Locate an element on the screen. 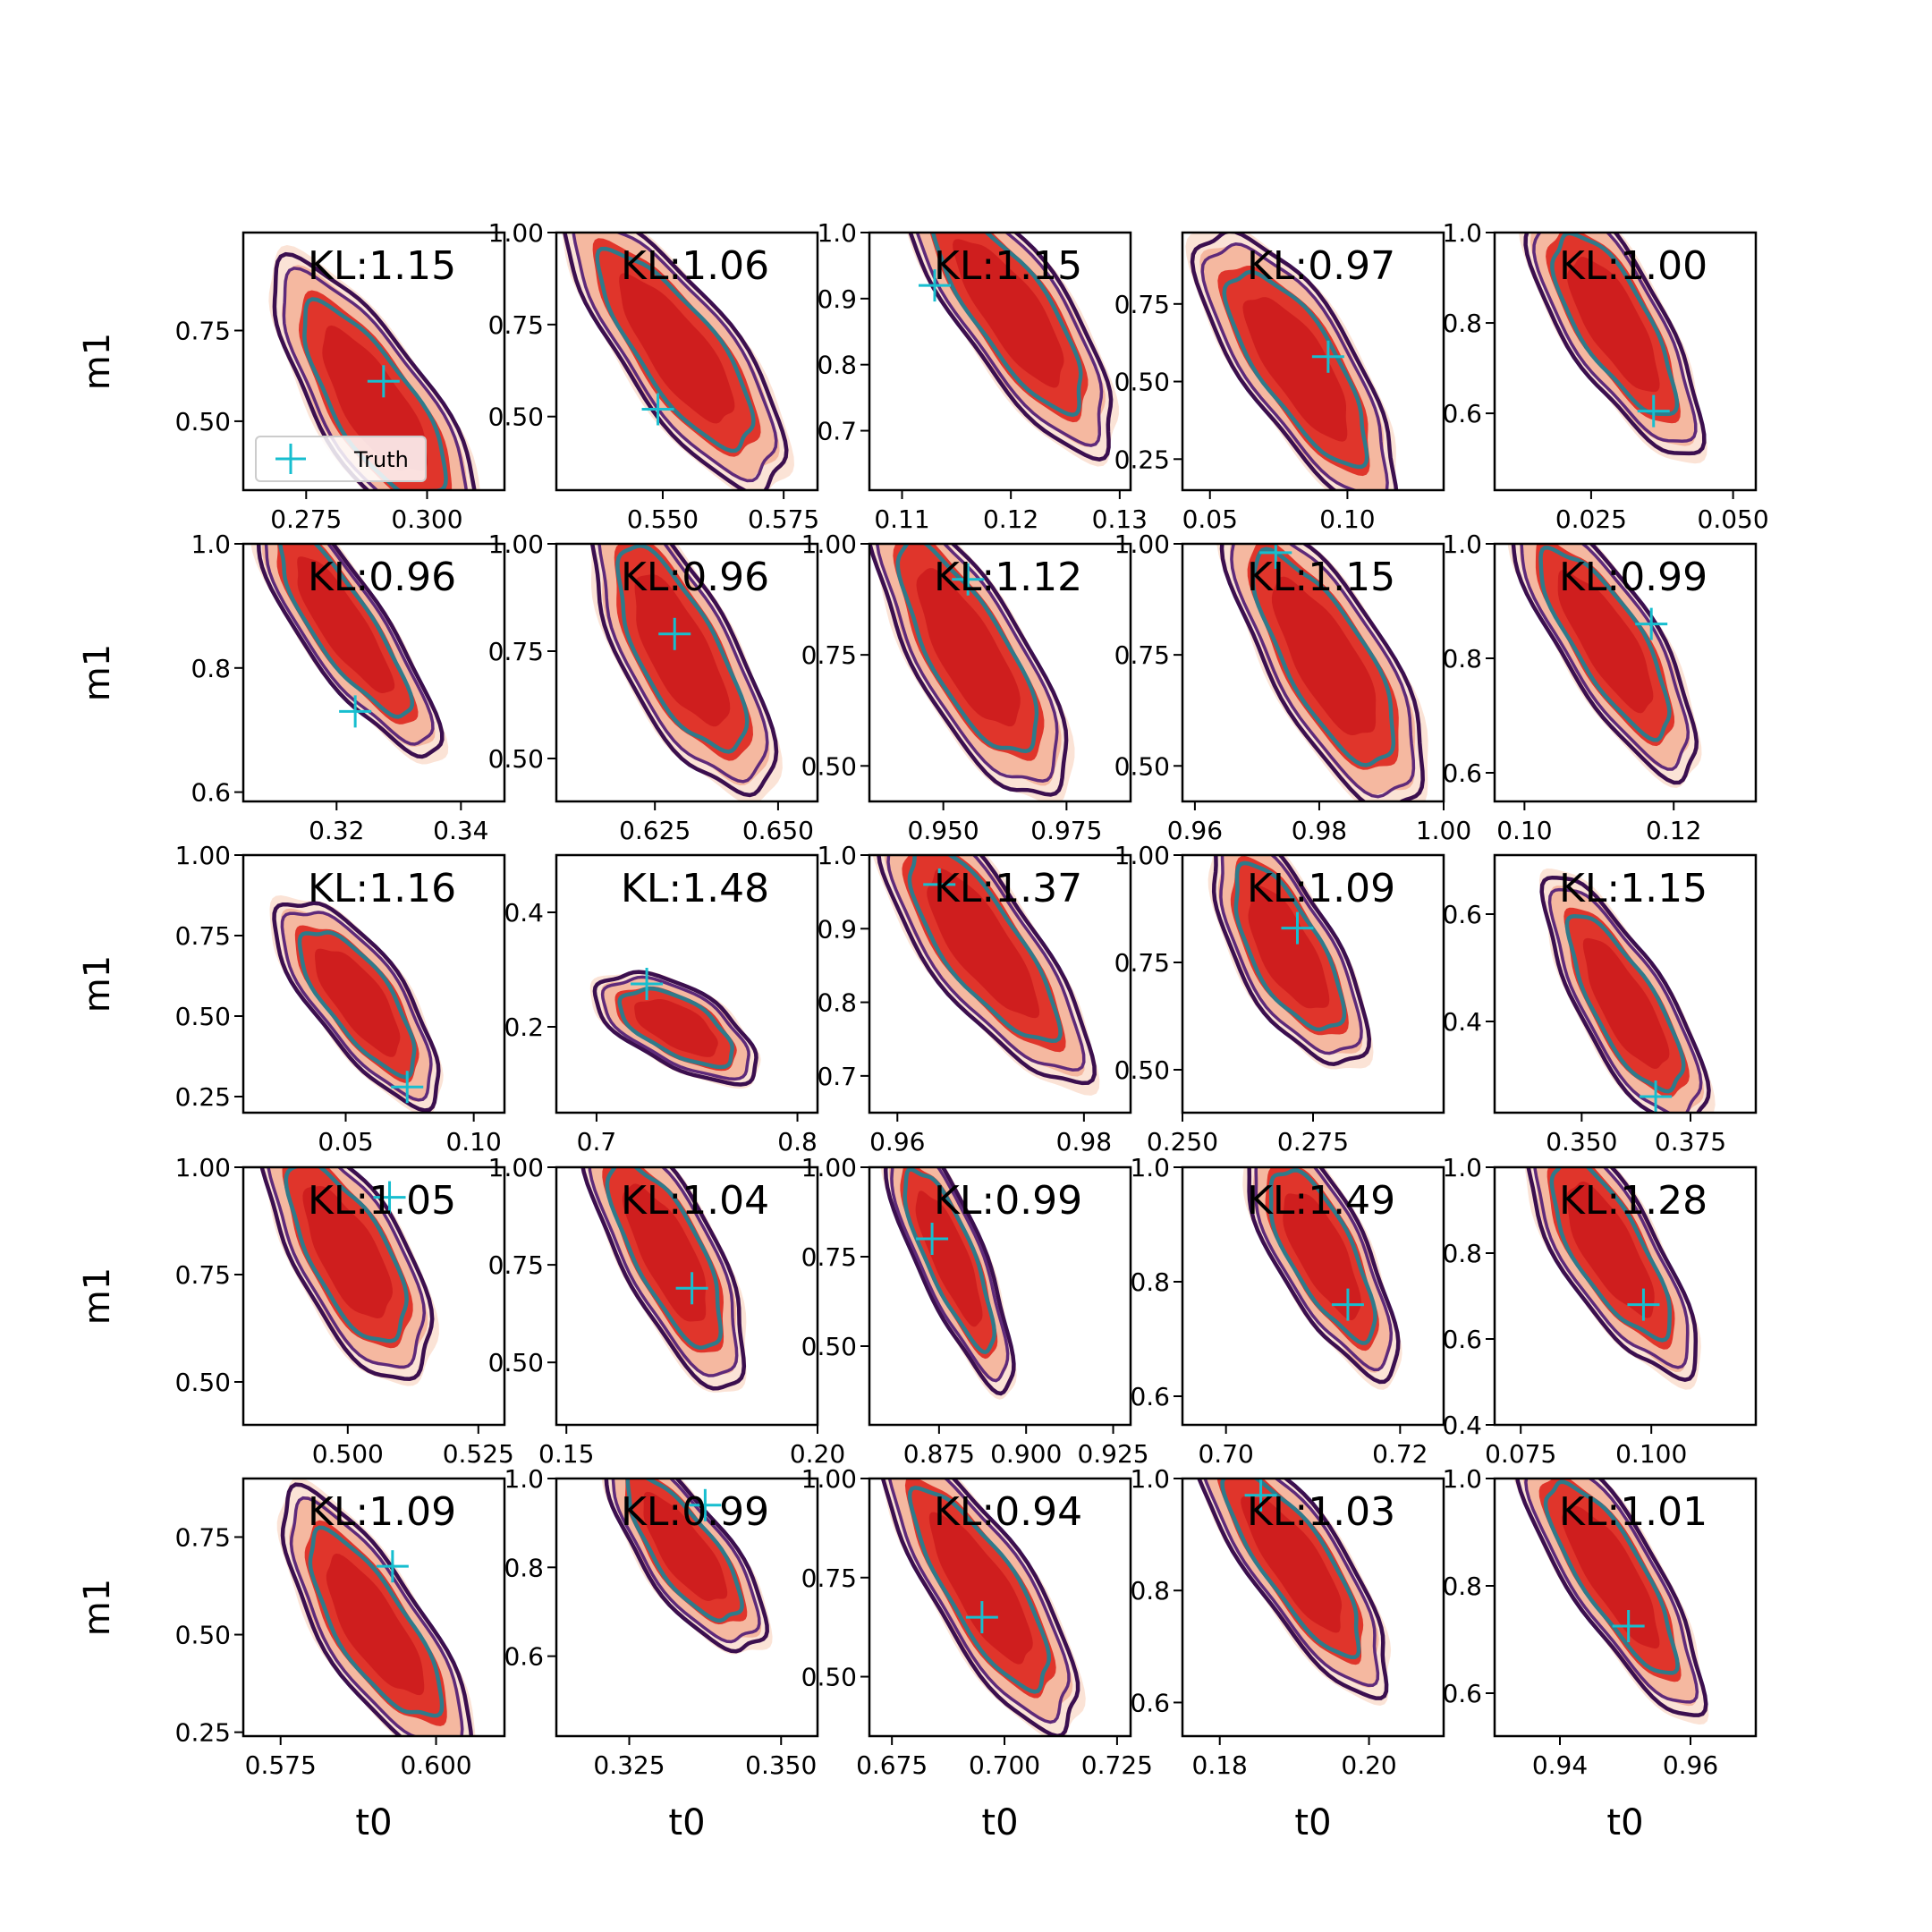 The image size is (1932, 1932). x-tick-label: 0.500 is located at coordinates (348, 1454).